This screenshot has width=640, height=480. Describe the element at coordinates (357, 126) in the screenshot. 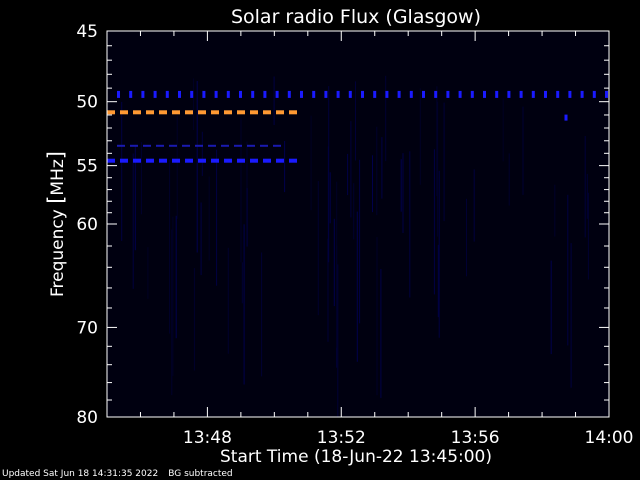

I see `emission-bands` at that location.